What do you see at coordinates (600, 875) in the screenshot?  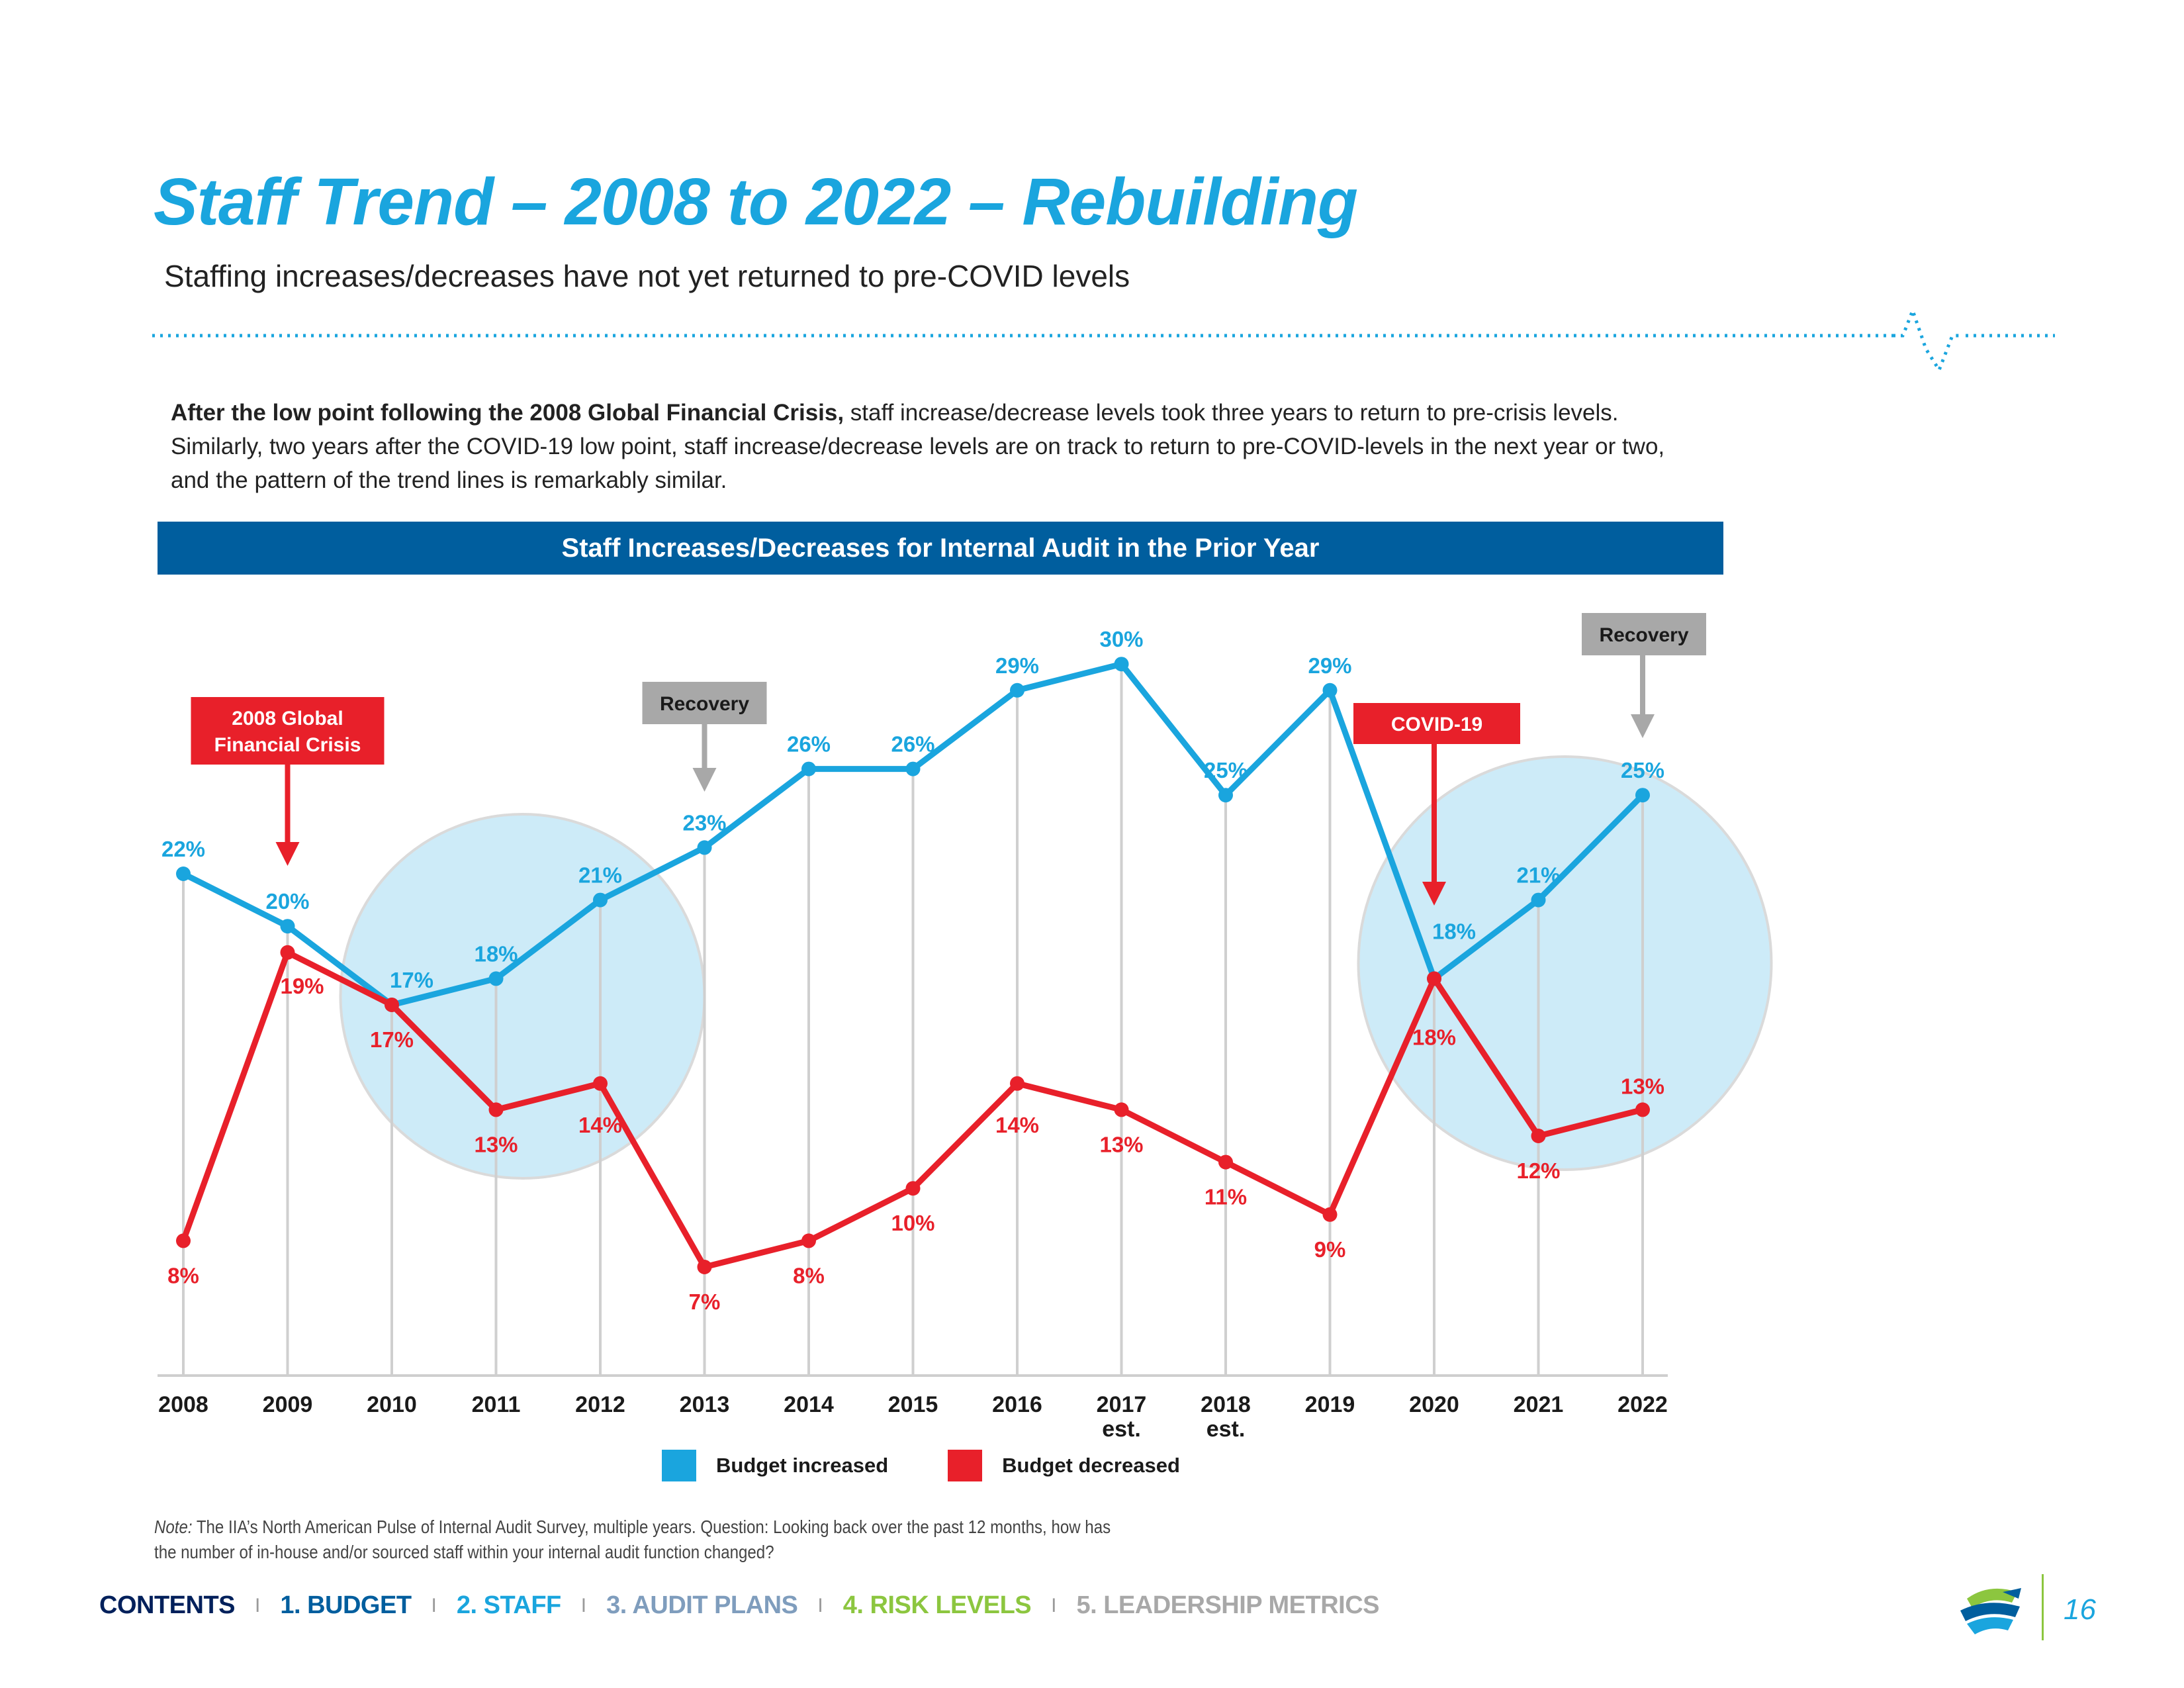 I see `data-label-increased: 21%` at bounding box center [600, 875].